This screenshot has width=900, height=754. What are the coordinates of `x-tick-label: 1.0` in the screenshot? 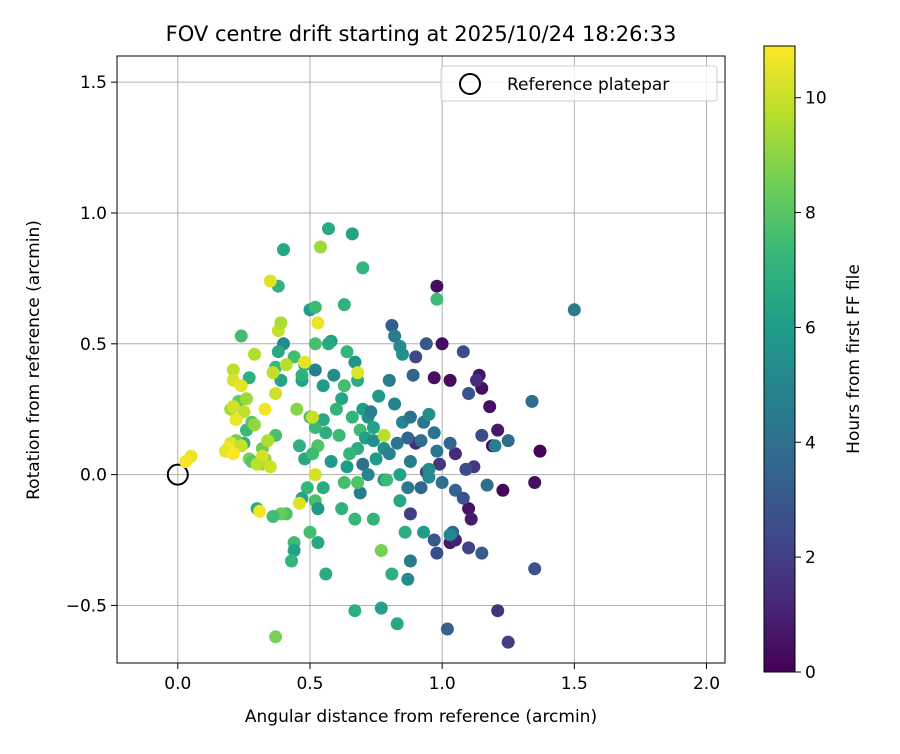 It's located at (442, 684).